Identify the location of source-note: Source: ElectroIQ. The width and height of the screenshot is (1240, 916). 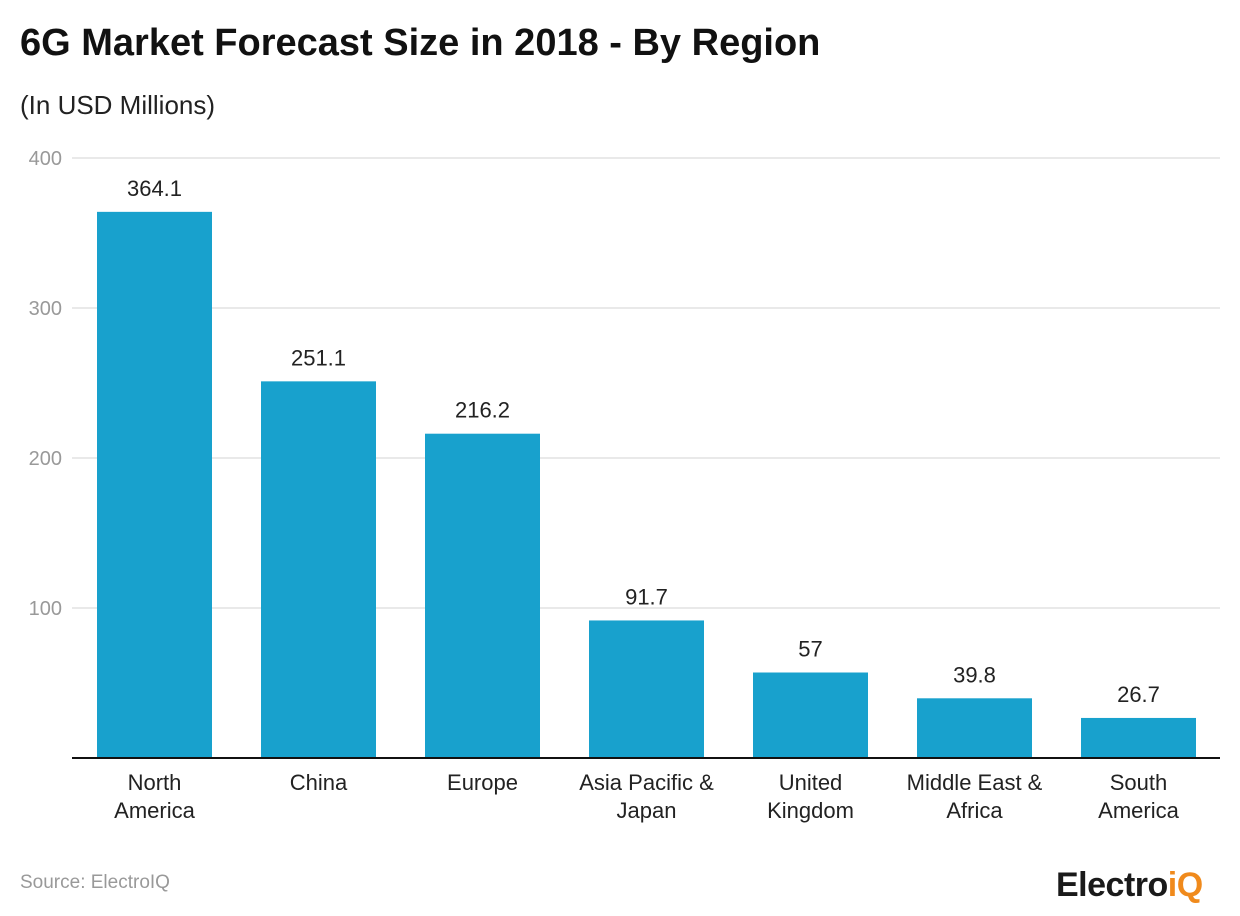
(95, 882).